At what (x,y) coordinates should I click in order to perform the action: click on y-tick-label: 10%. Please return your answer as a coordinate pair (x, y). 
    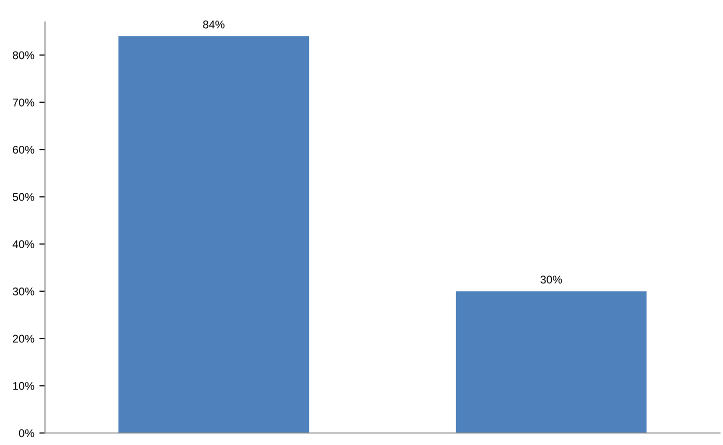
    Looking at the image, I should click on (23, 386).